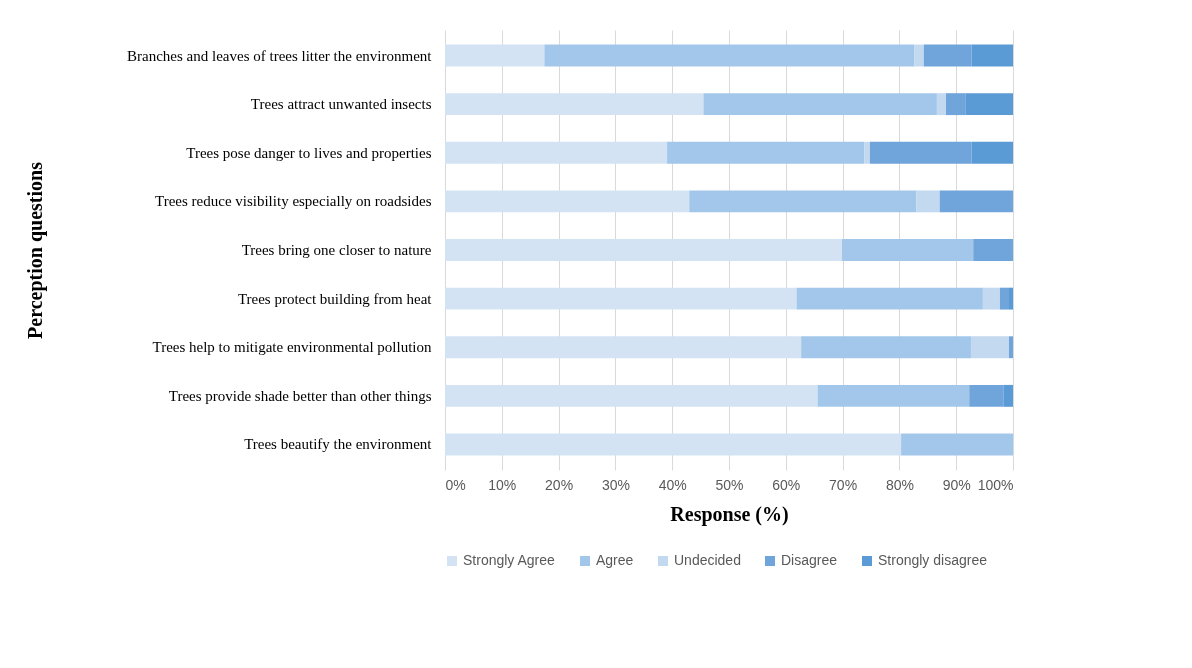  What do you see at coordinates (809, 560) in the screenshot?
I see `legend-label: Disagree` at bounding box center [809, 560].